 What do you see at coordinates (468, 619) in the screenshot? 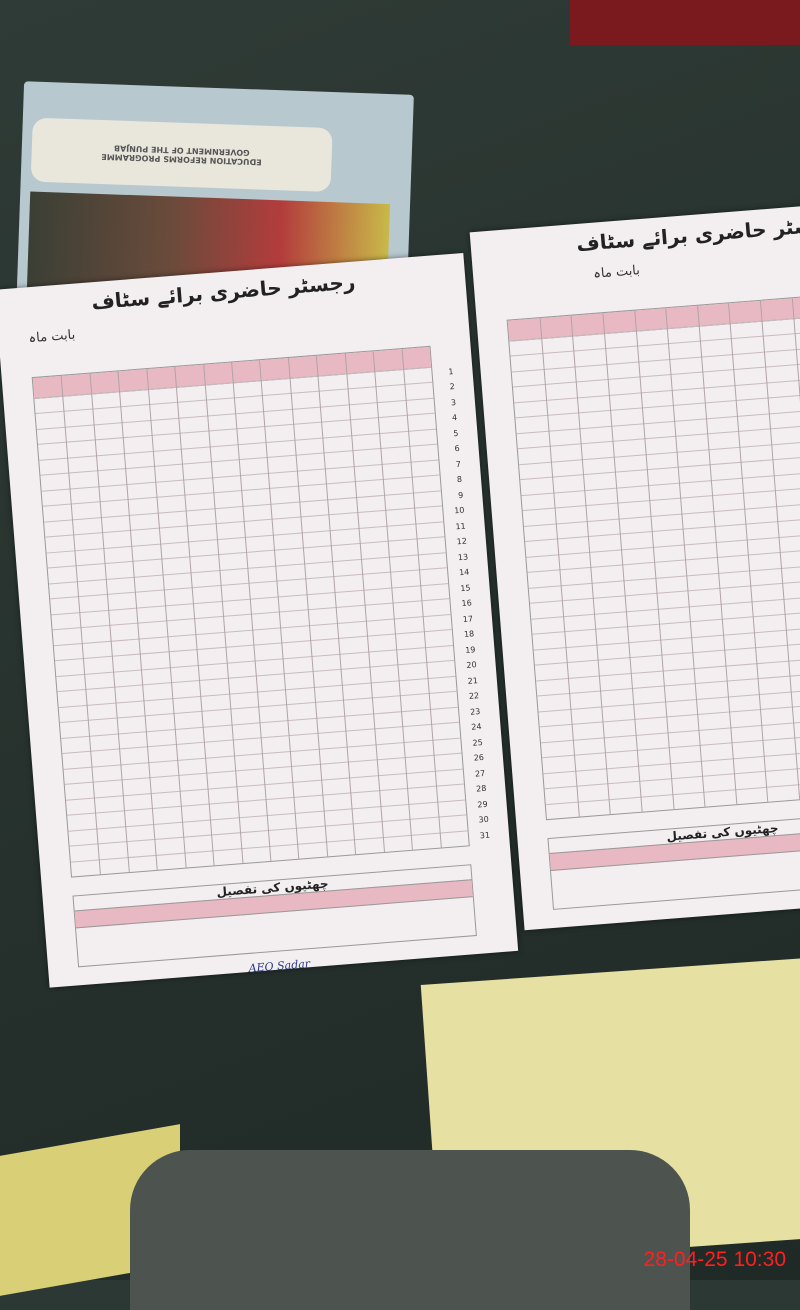
I see `row-number: 17` at bounding box center [468, 619].